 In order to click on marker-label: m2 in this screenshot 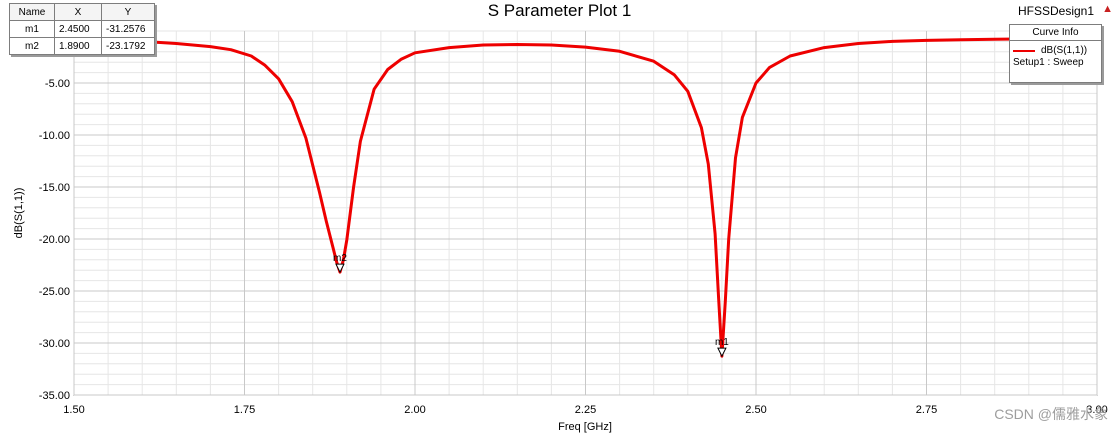, I will do `click(340, 258)`.